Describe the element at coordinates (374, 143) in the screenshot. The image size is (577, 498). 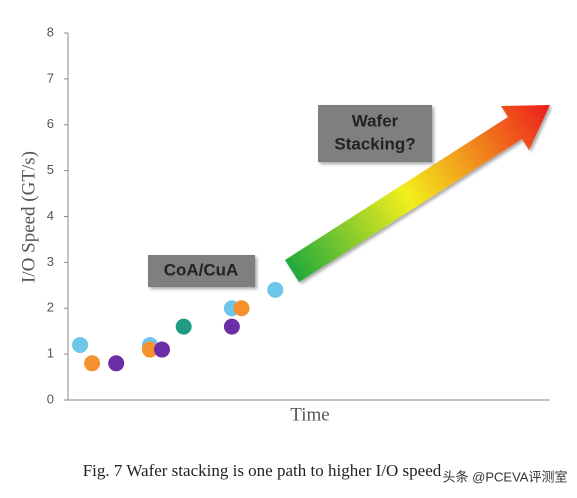
I see `annotation: Stacking?` at that location.